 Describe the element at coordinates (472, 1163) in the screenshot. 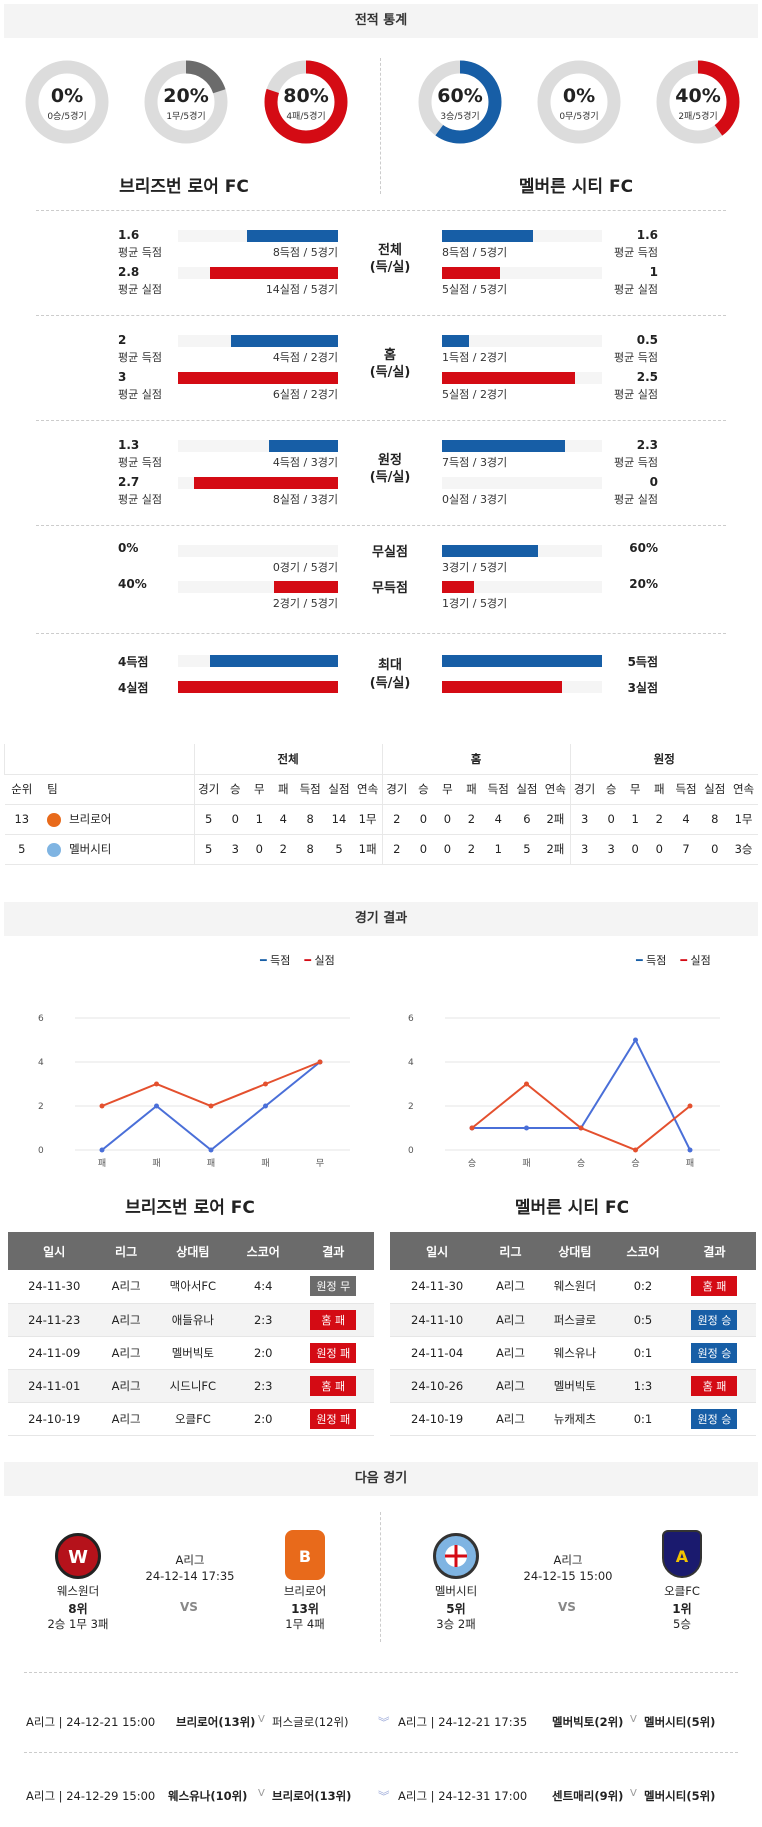

I see `x-tick-label: 승` at that location.